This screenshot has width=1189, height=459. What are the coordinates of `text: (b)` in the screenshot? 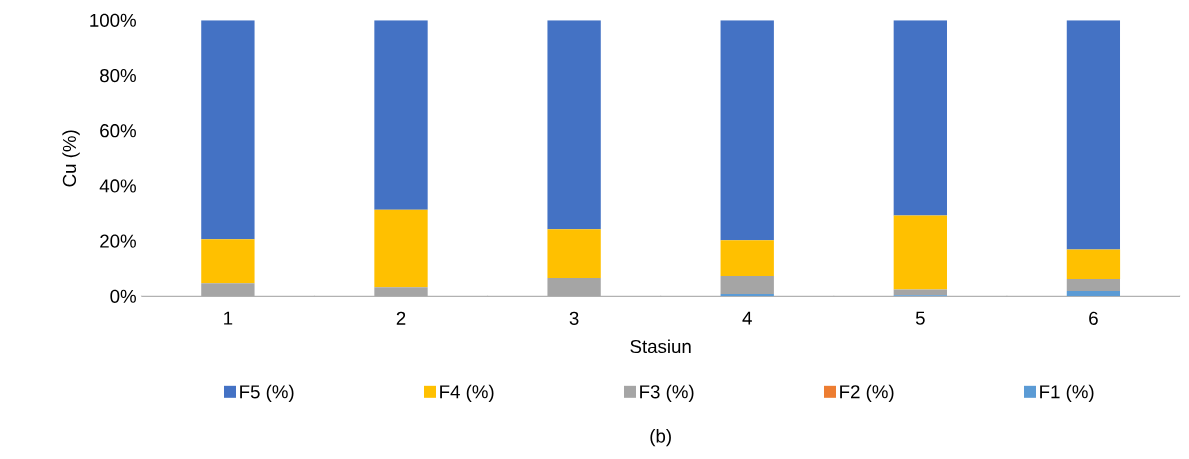 It's located at (660, 437).